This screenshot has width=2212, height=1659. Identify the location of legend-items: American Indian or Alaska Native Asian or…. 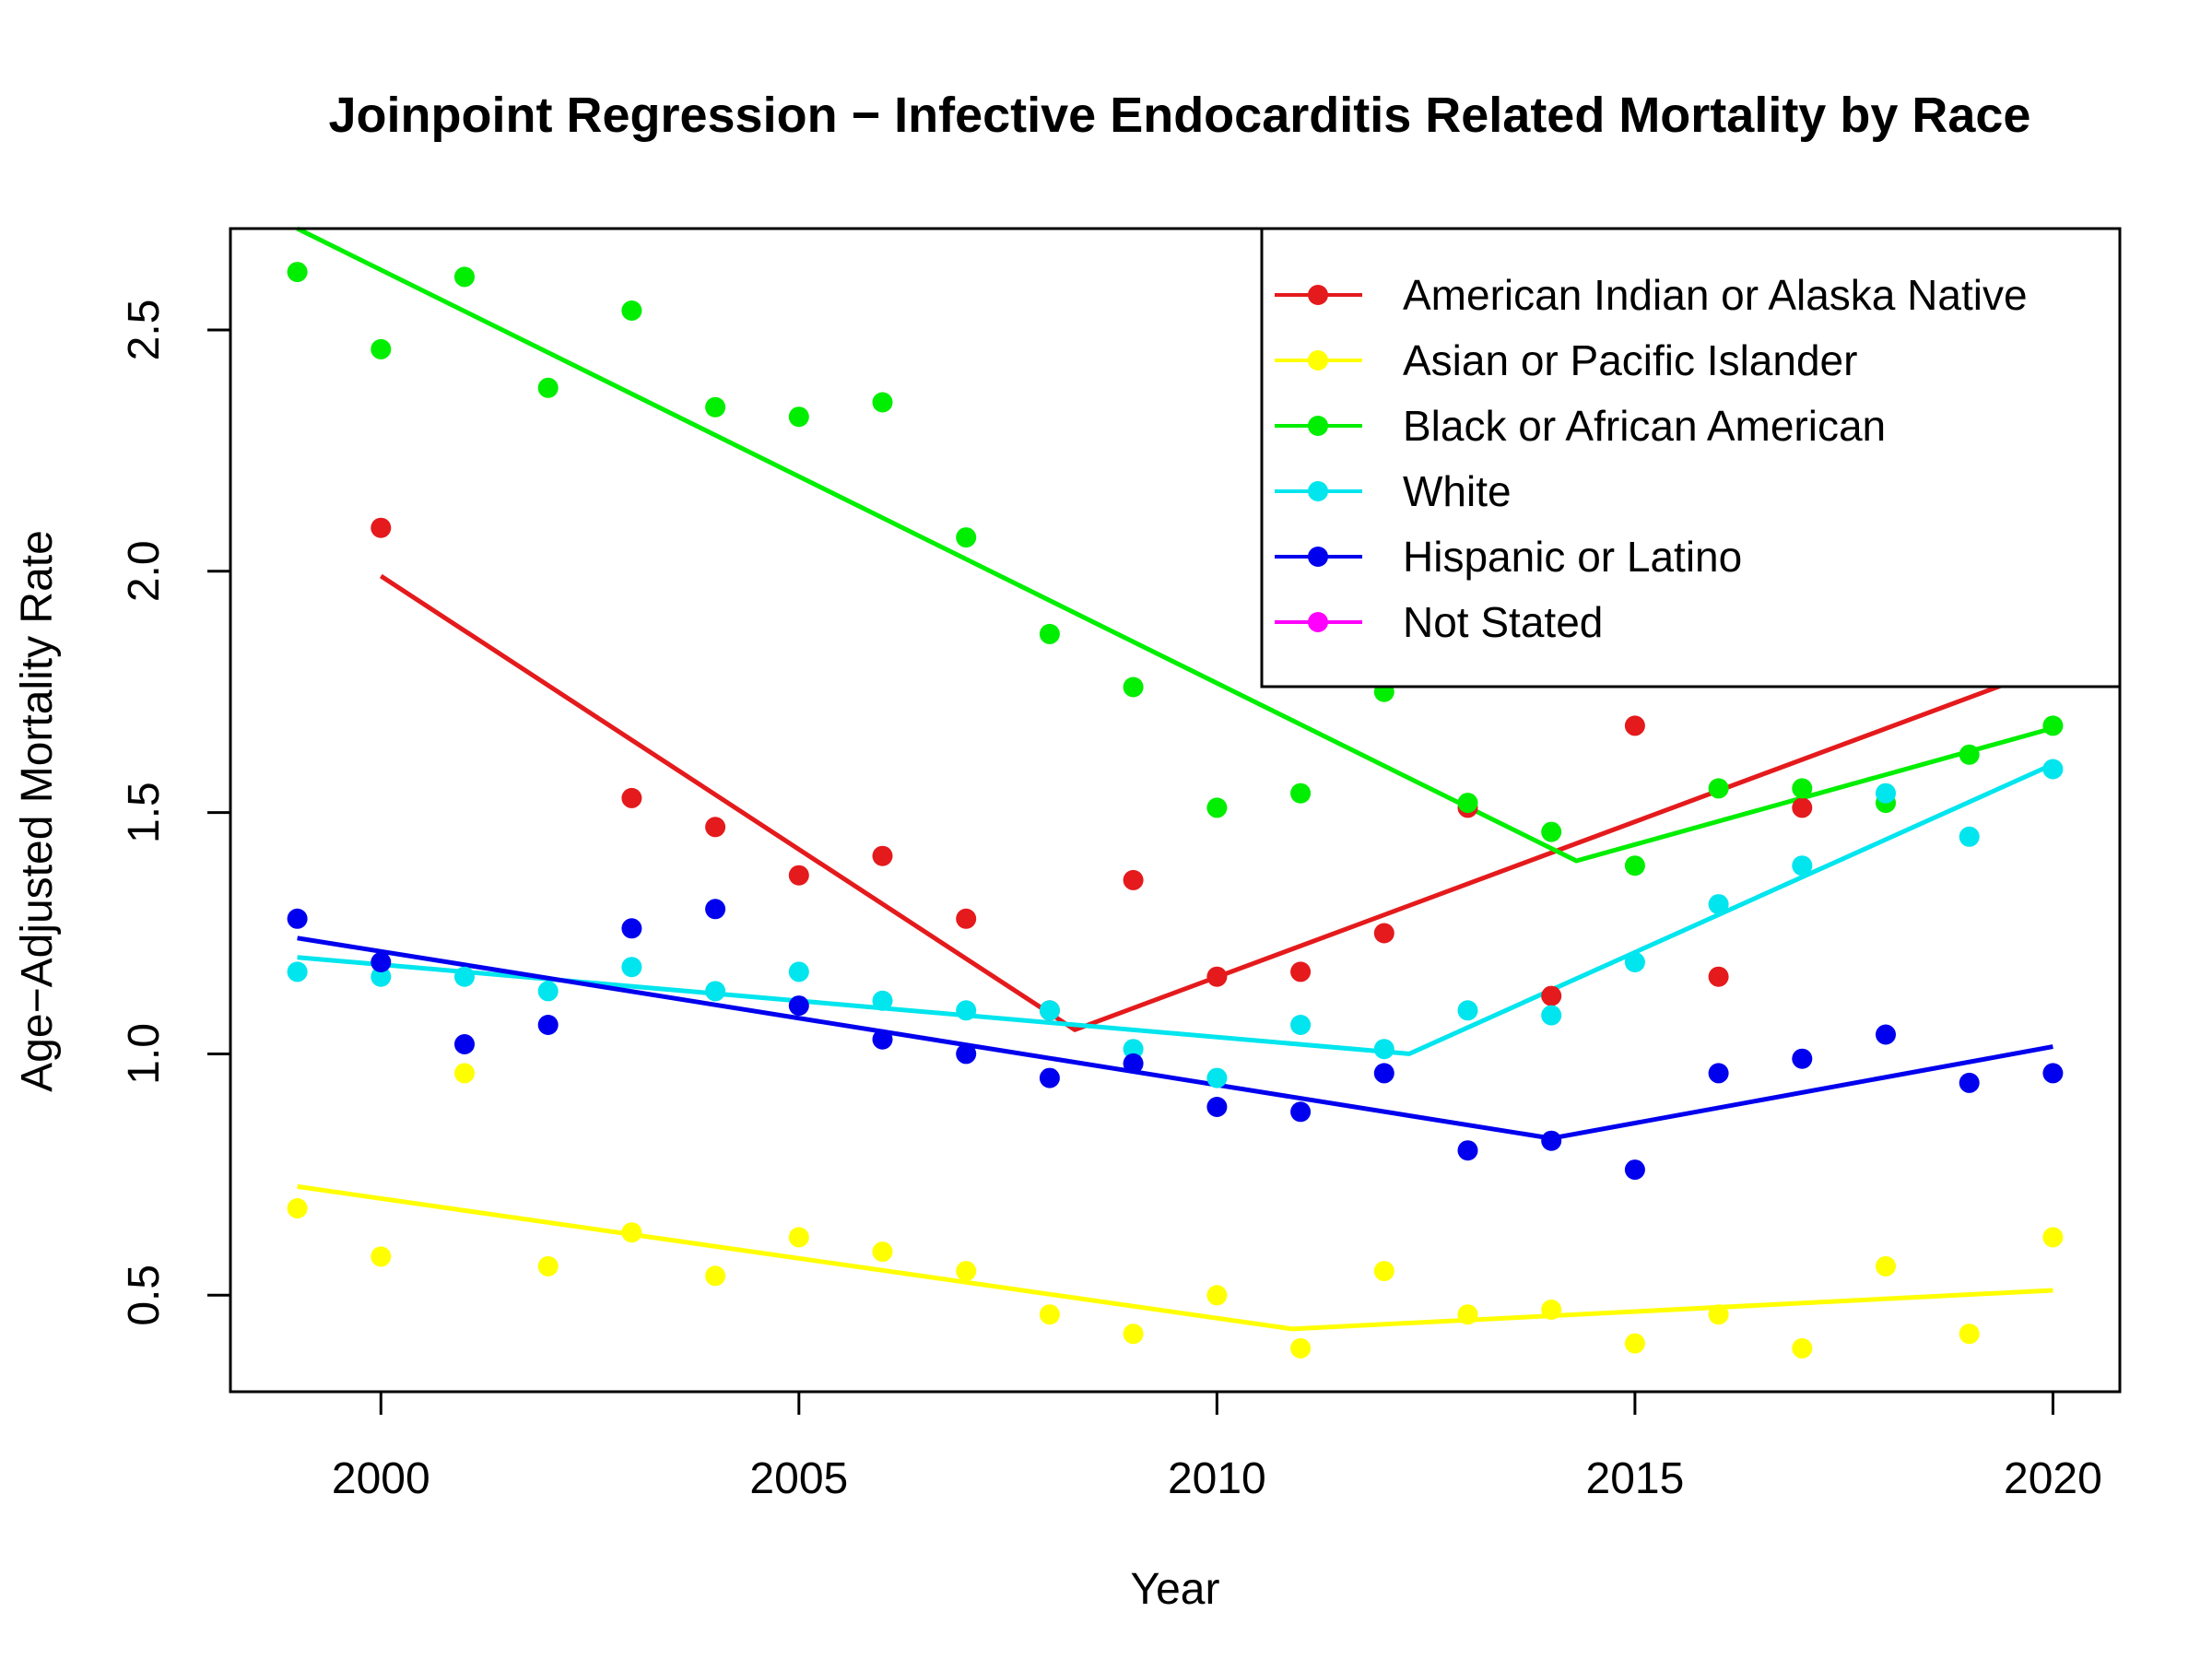
(1651, 458).